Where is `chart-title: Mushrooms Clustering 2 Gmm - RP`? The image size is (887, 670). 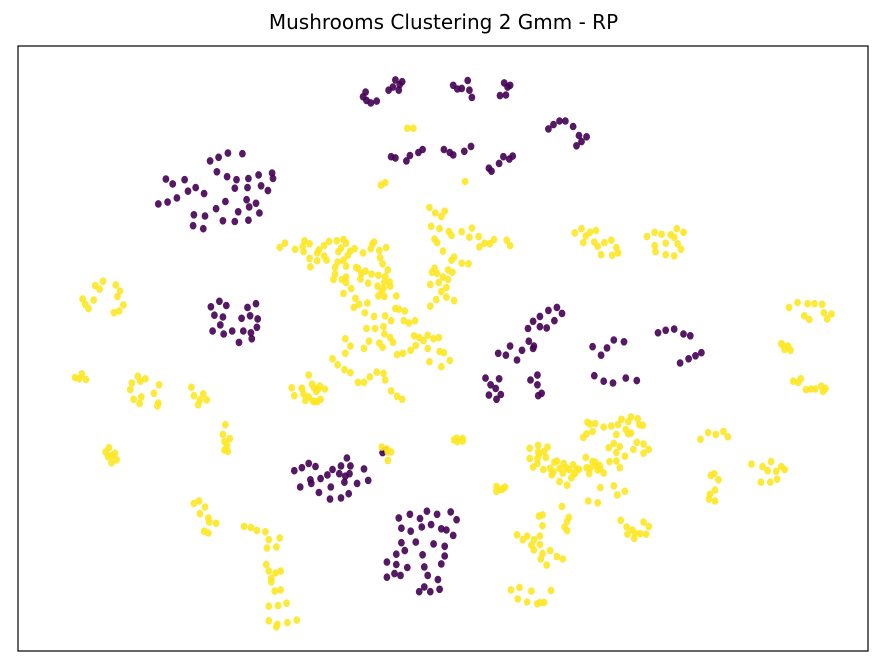
chart-title: Mushrooms Clustering 2 Gmm - RP is located at coordinates (443, 22).